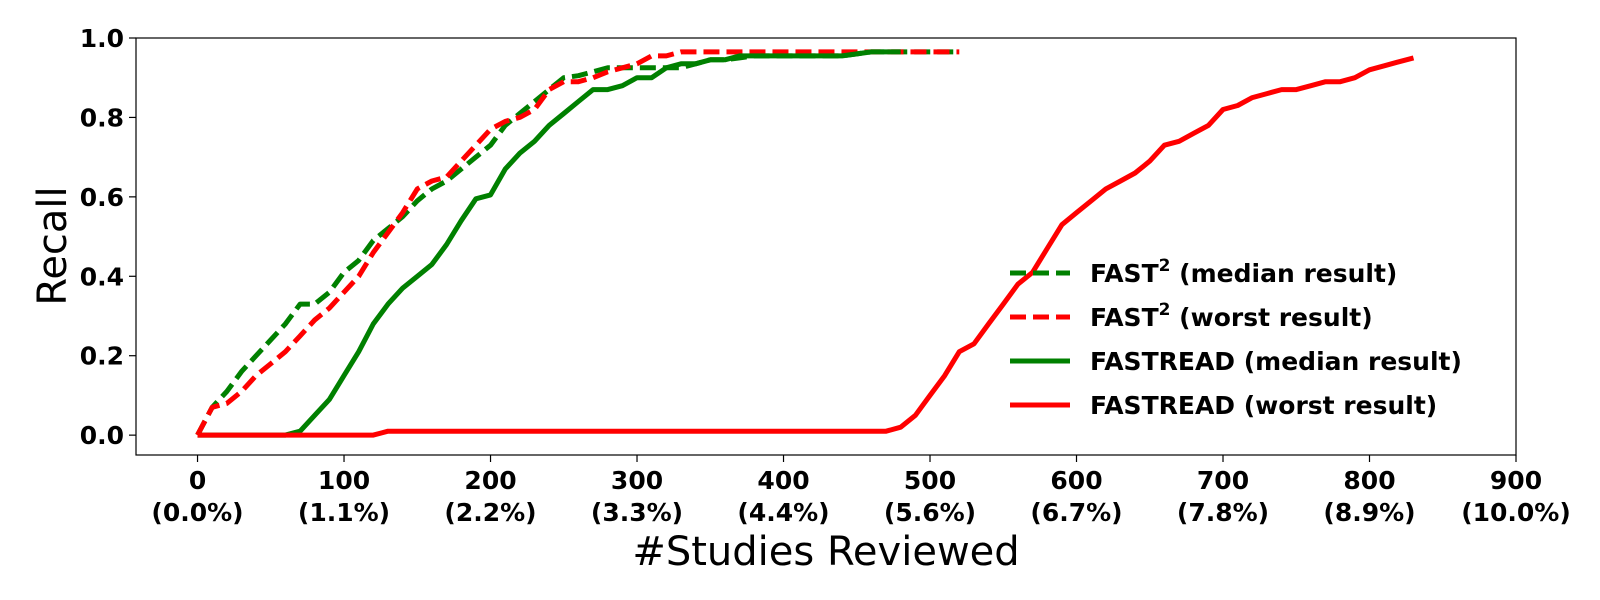 This screenshot has height=600, width=1600. What do you see at coordinates (1516, 480) in the screenshot?
I see `x-tick-label: 900` at bounding box center [1516, 480].